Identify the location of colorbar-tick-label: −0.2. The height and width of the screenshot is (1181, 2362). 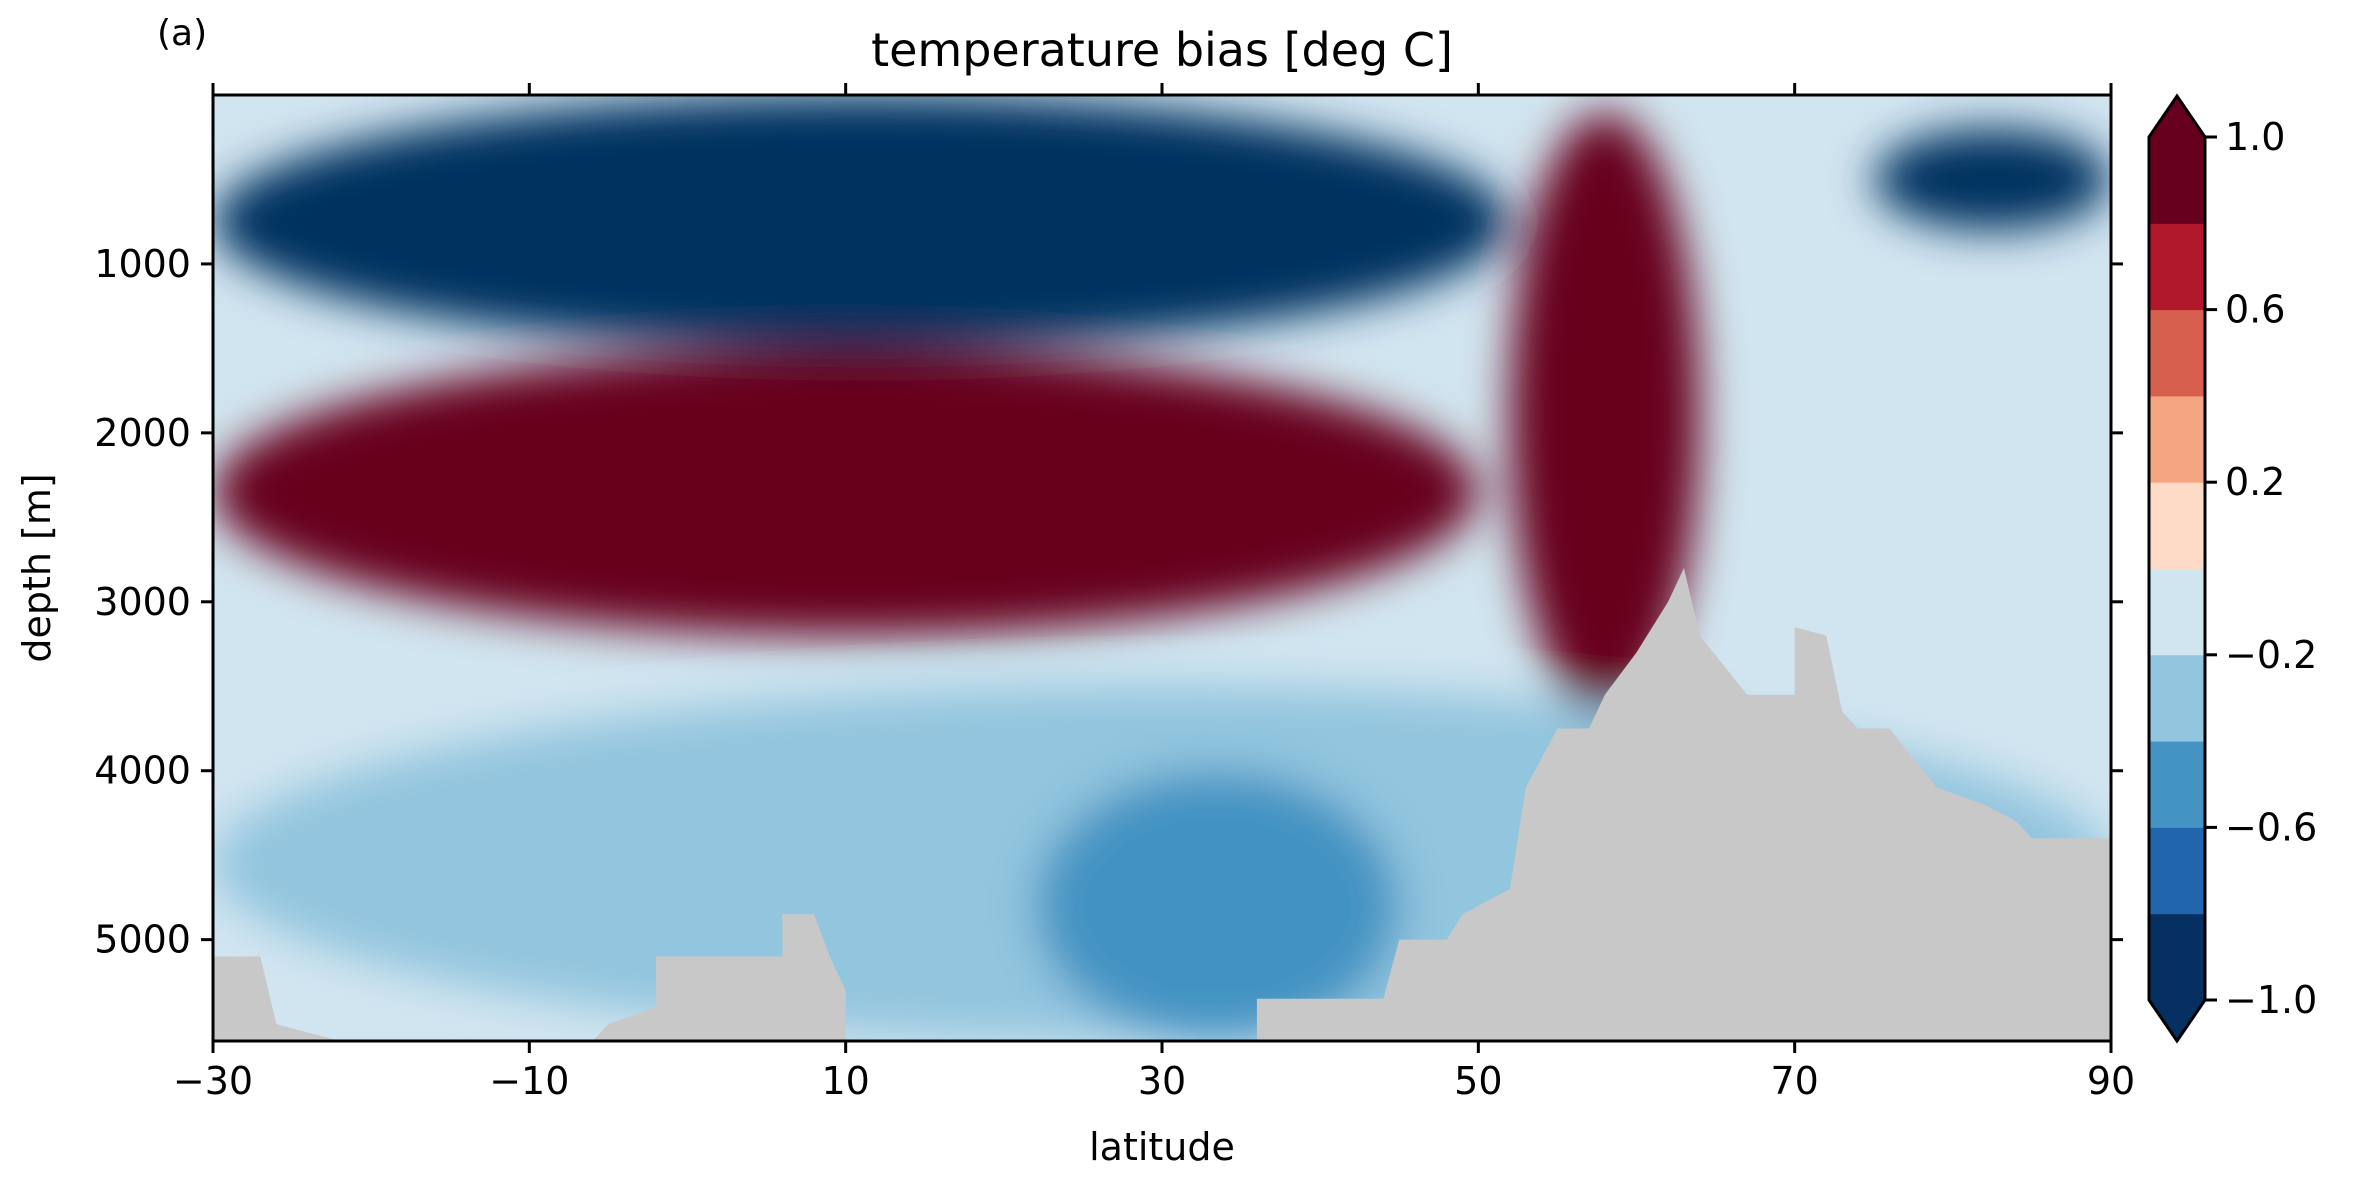
(2271, 655).